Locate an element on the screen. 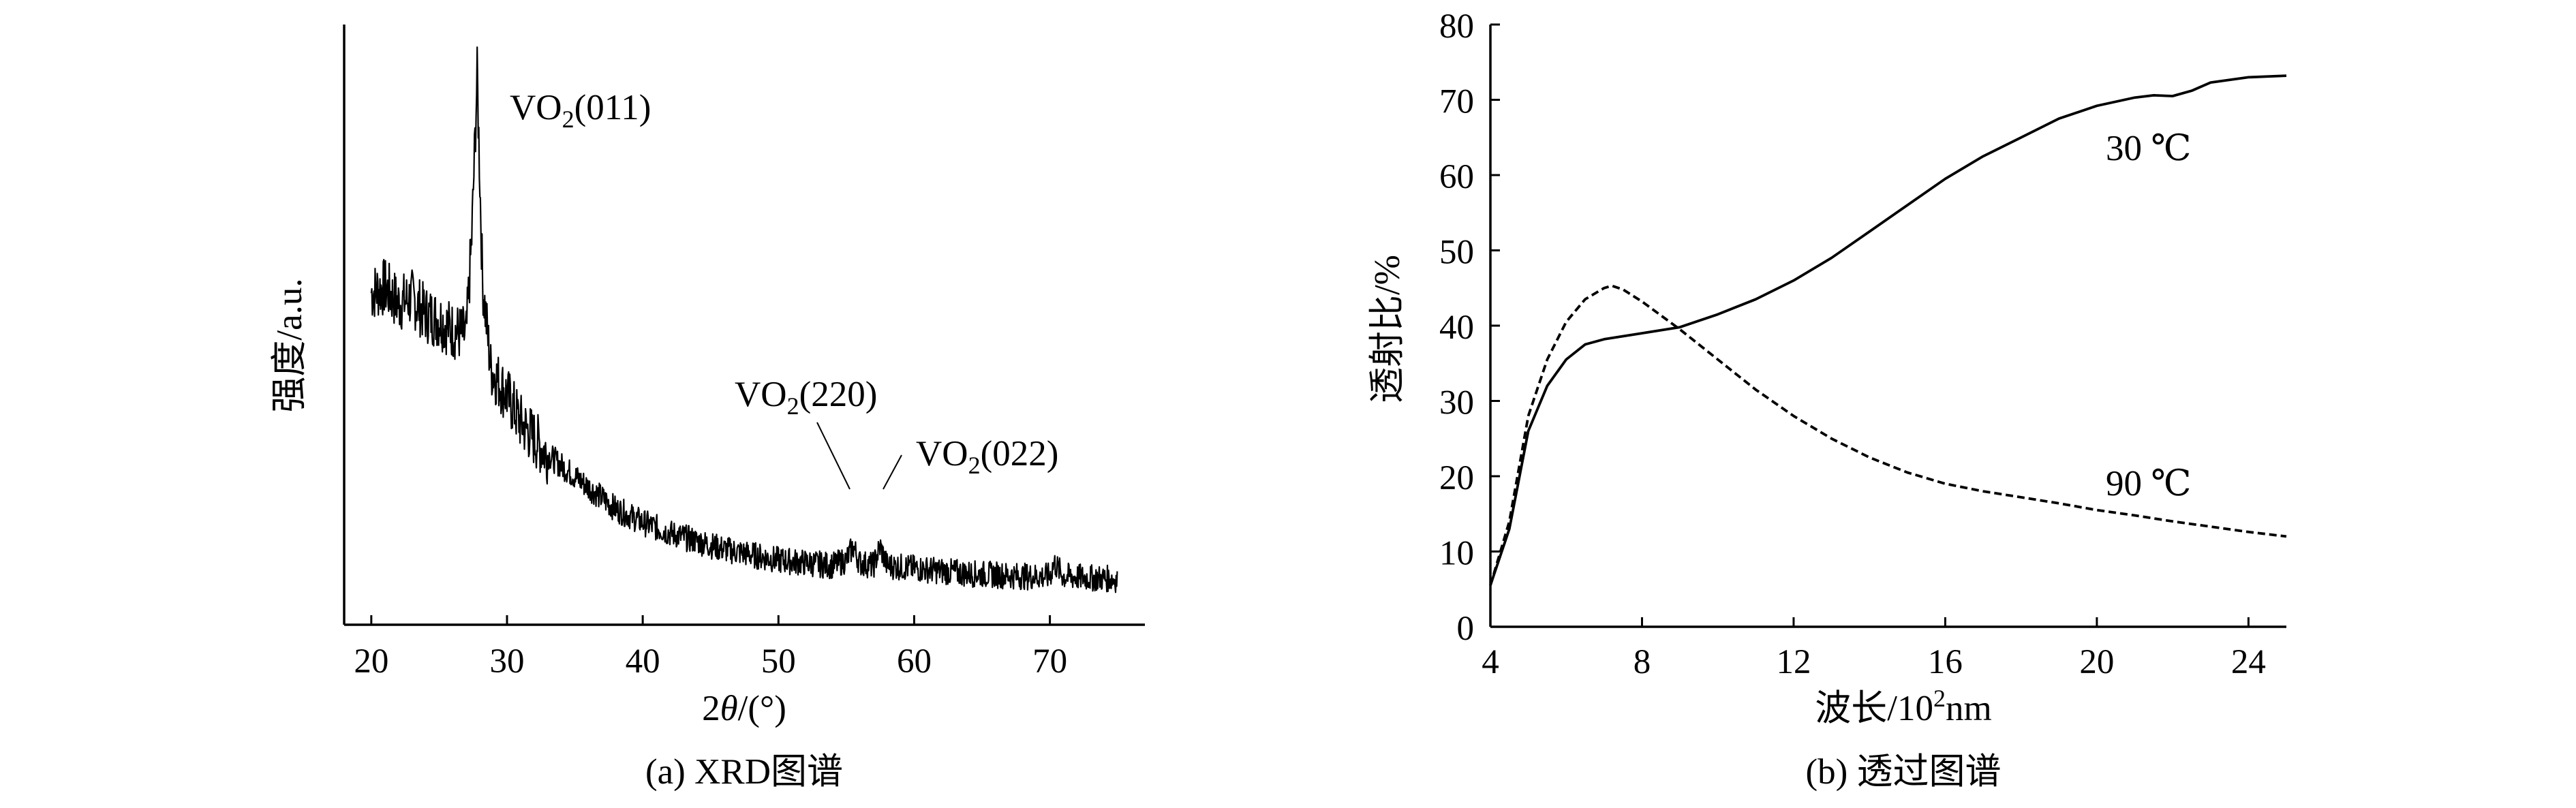  panel-b-series-90c-line is located at coordinates (1888, 435).